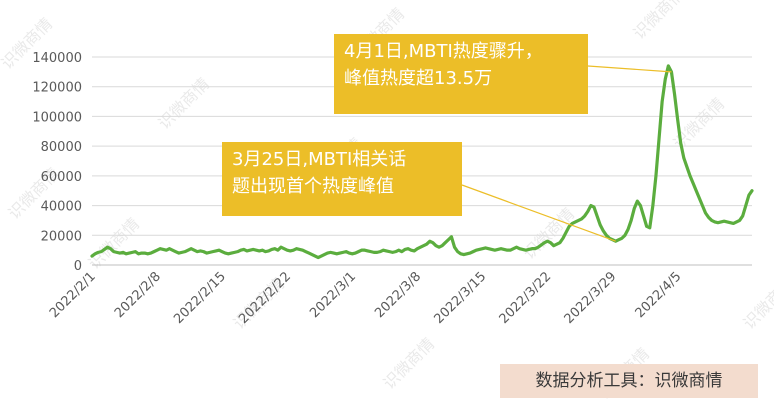 The height and width of the screenshot is (410, 774). I want to click on y-tick-label: 120000, so click(57, 88).